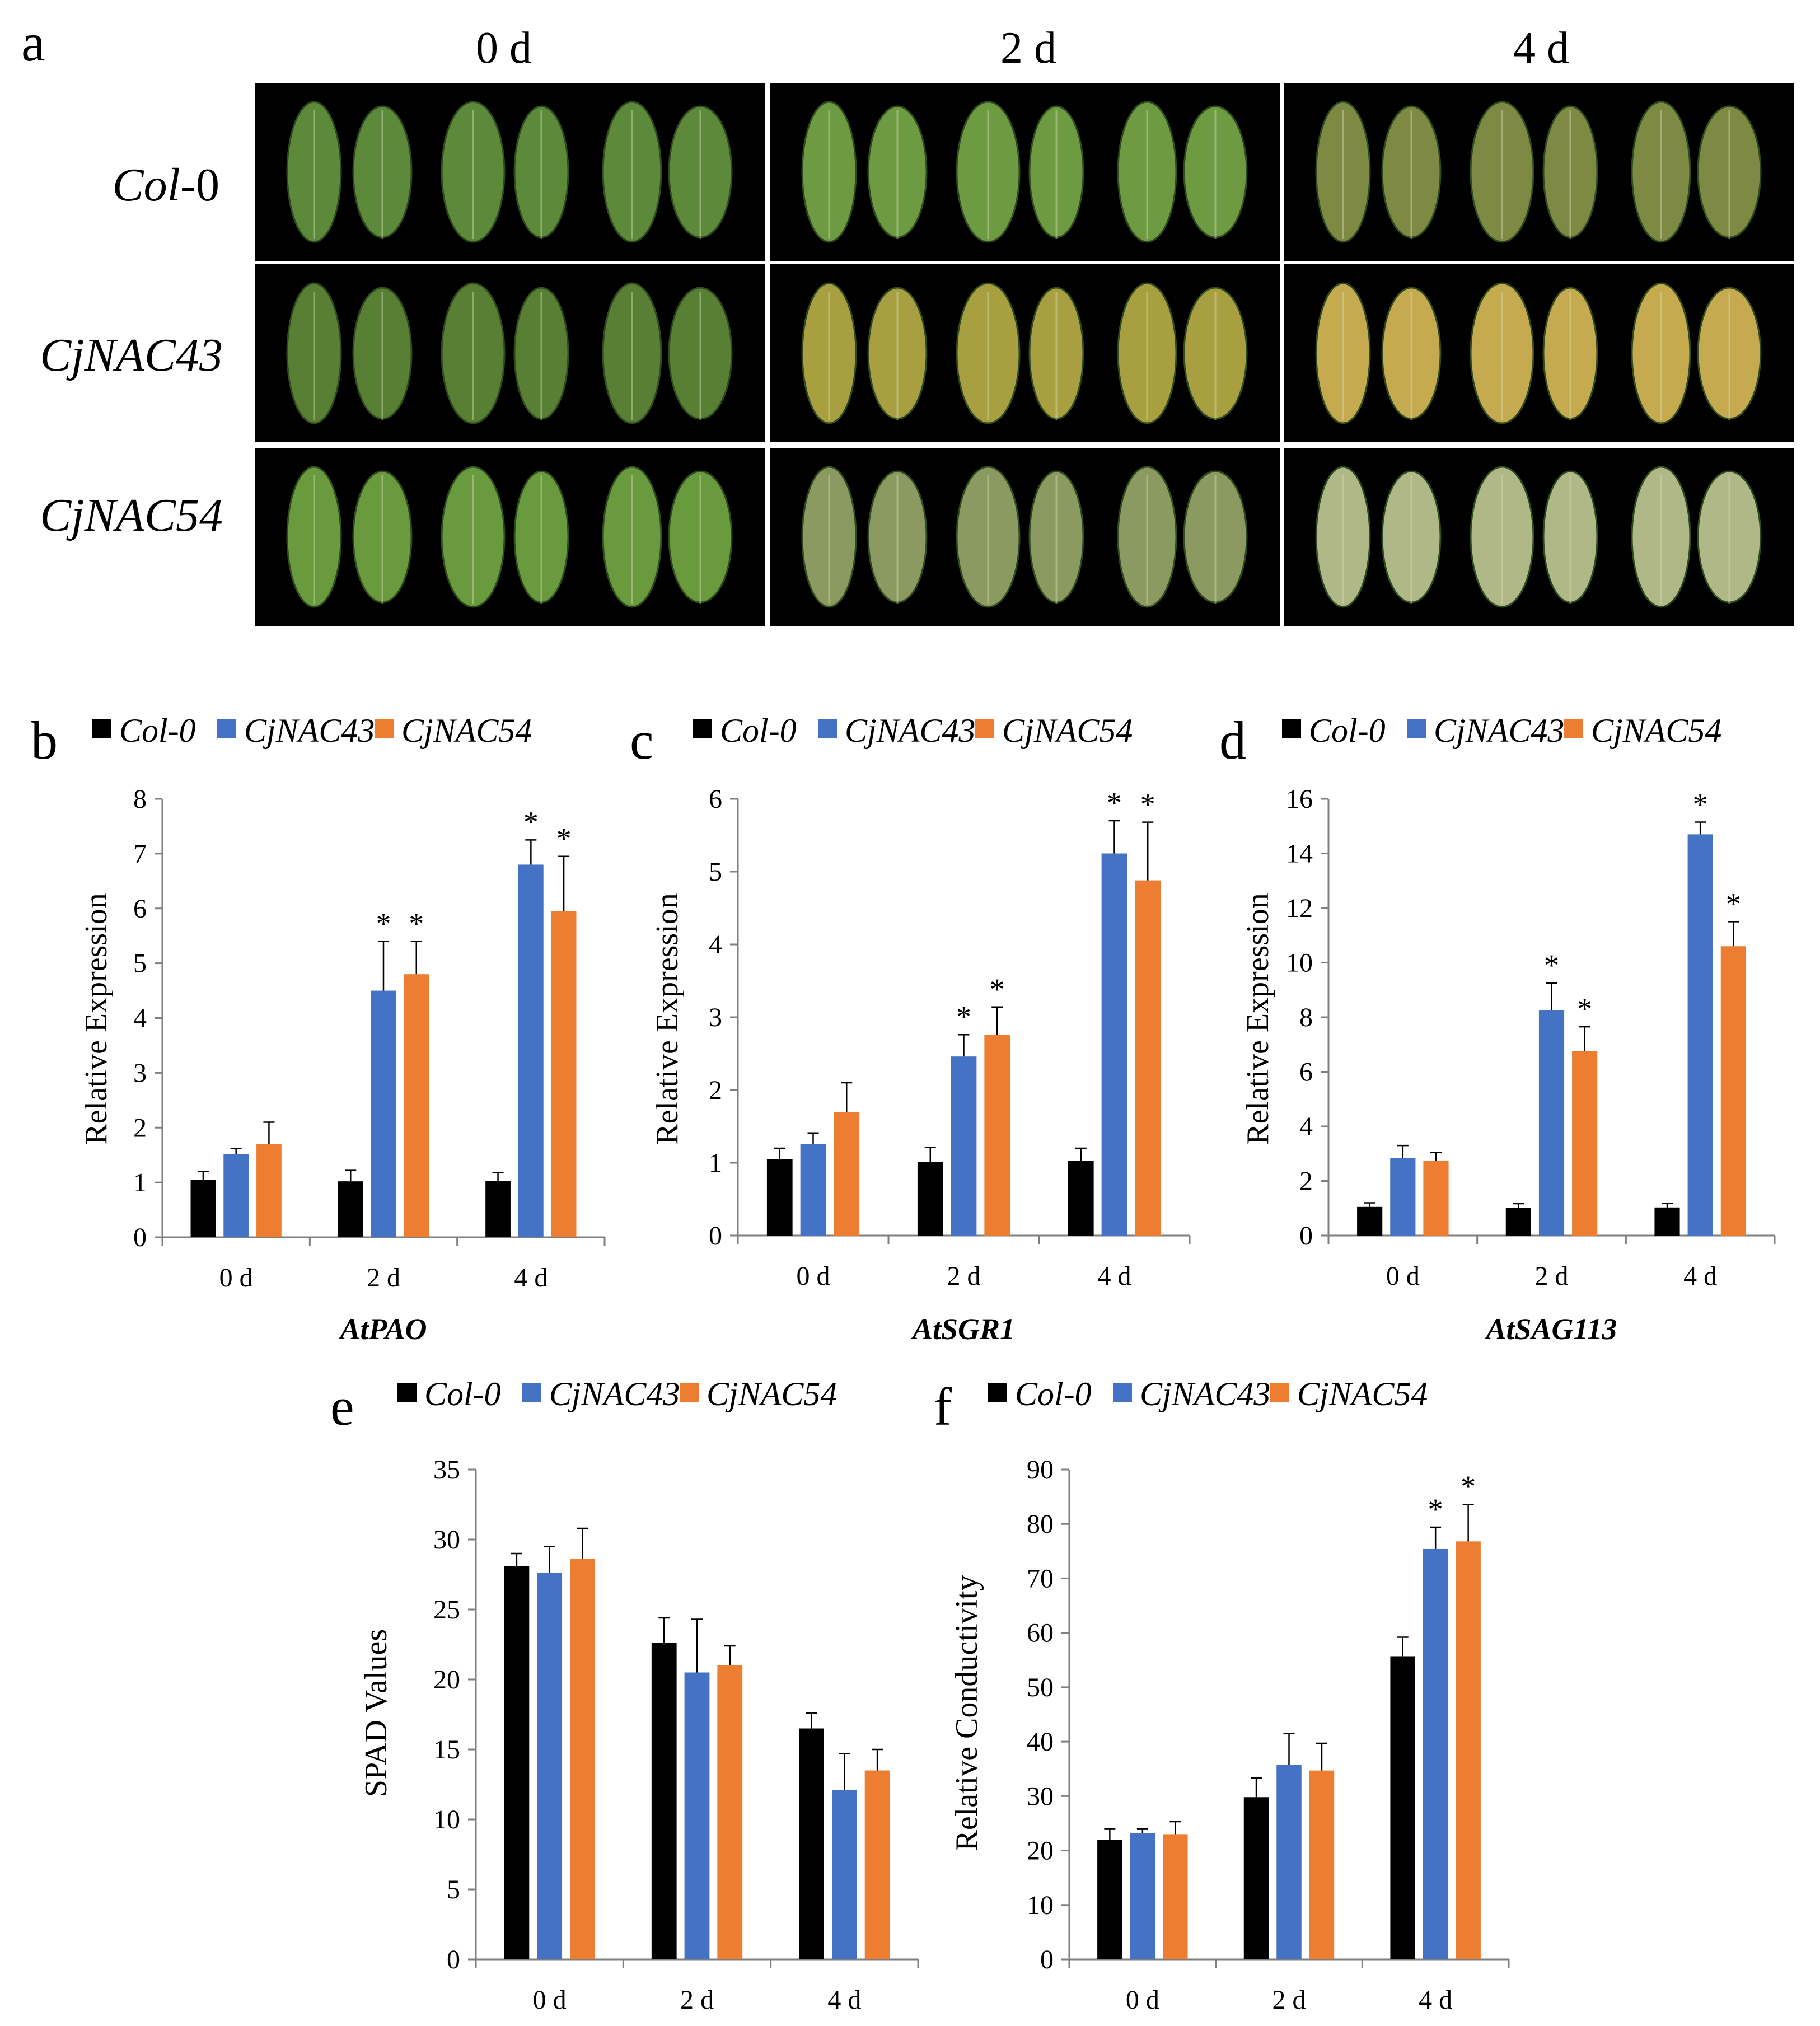 The image size is (1820, 2026). What do you see at coordinates (504, 48) in the screenshot?
I see `column-header-0d: 0 d` at bounding box center [504, 48].